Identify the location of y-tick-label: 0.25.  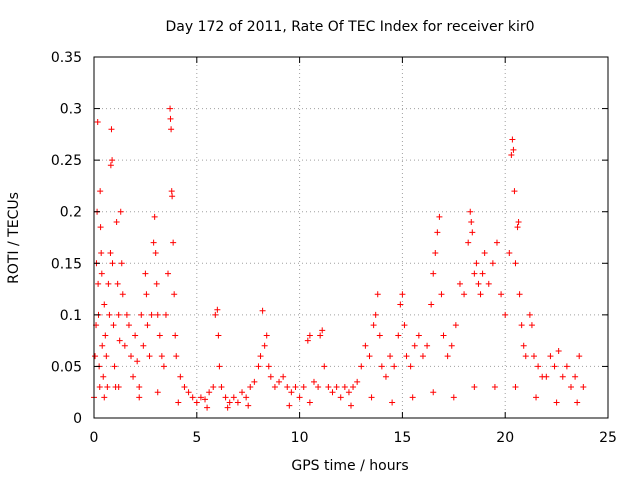
(66, 161).